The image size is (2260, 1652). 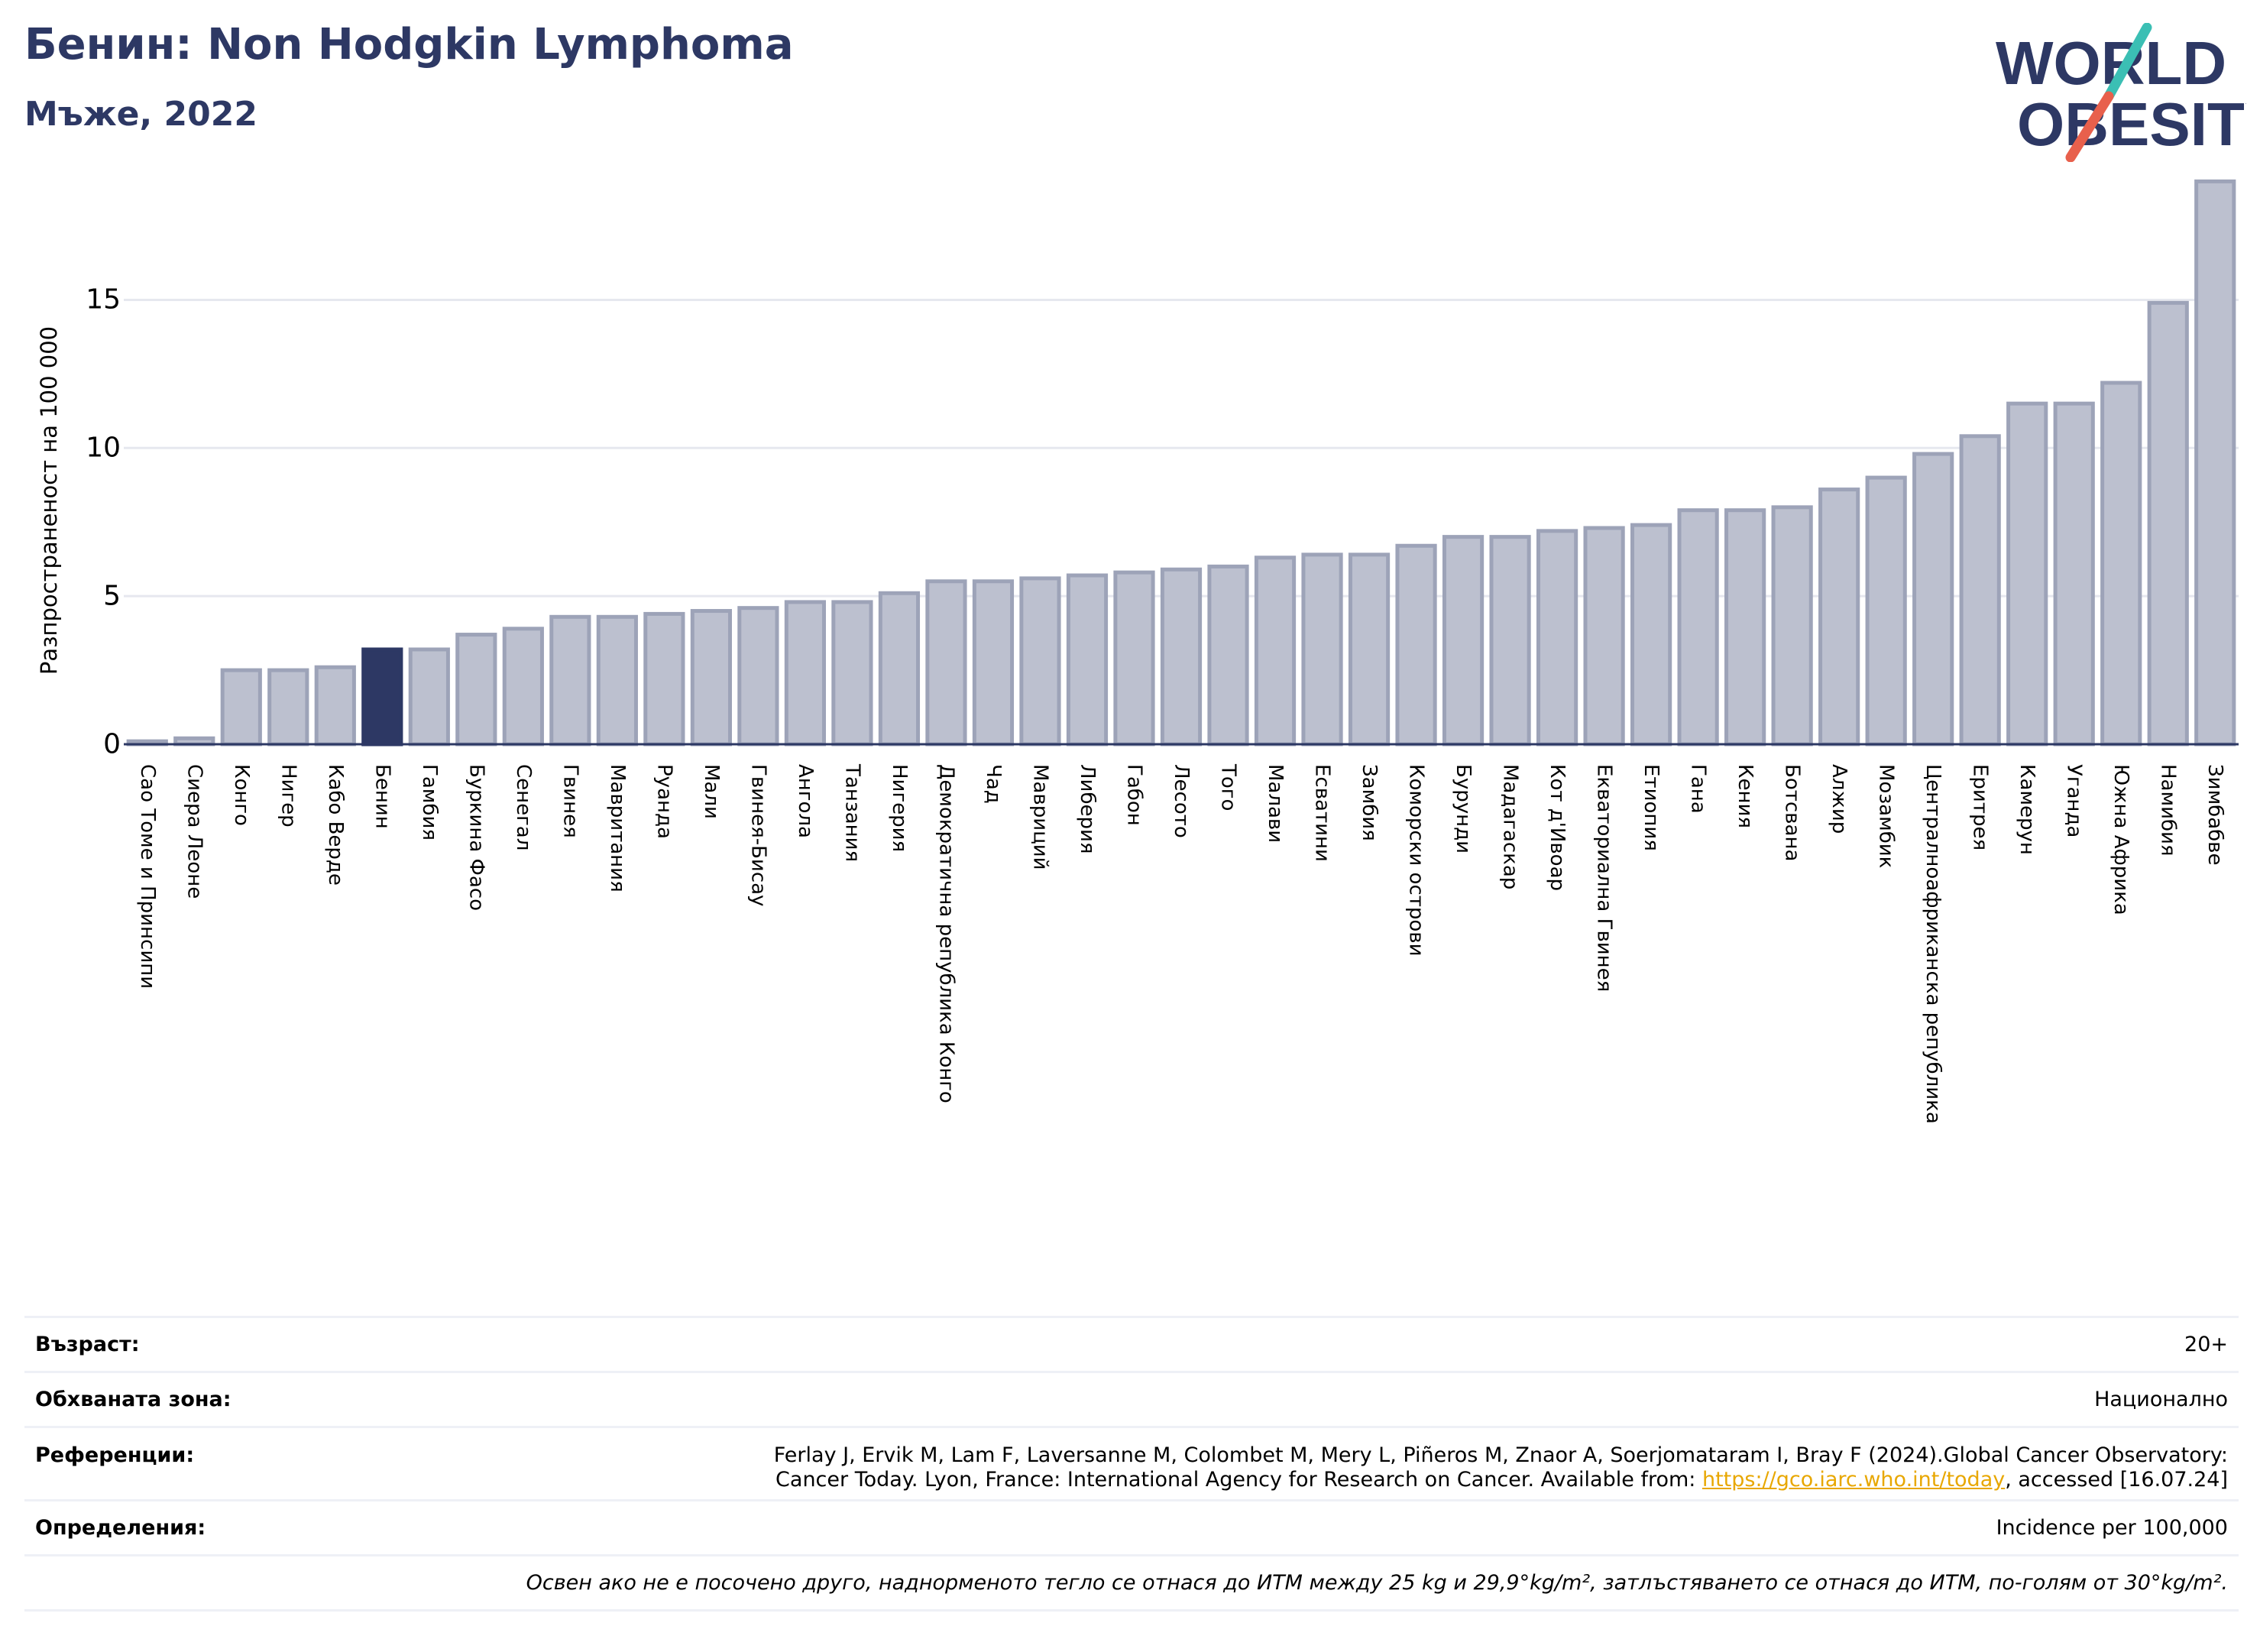 I want to click on y-tick-label: 5, so click(x=112, y=596).